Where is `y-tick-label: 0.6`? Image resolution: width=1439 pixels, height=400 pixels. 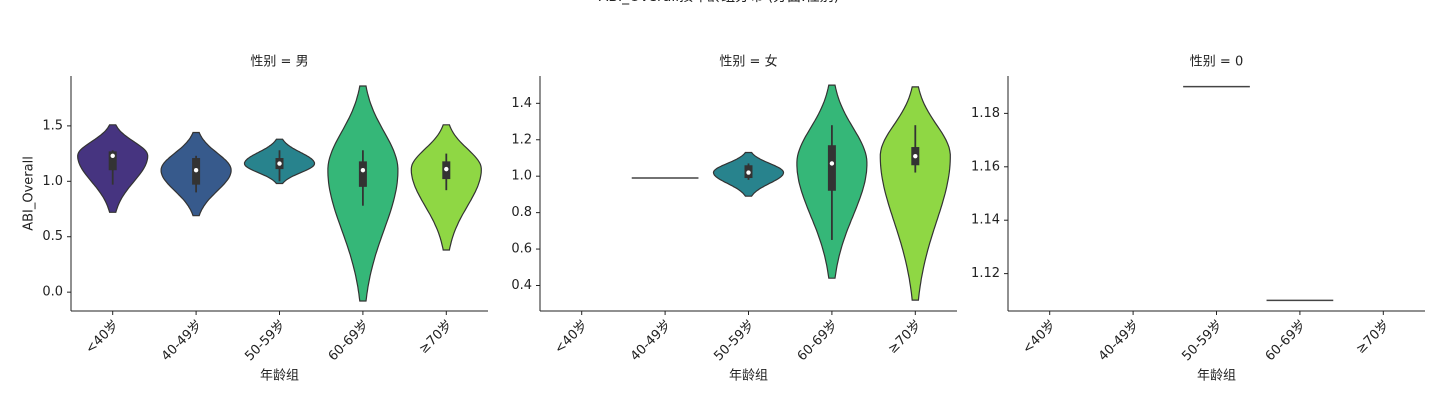 y-tick-label: 0.6 is located at coordinates (521, 249).